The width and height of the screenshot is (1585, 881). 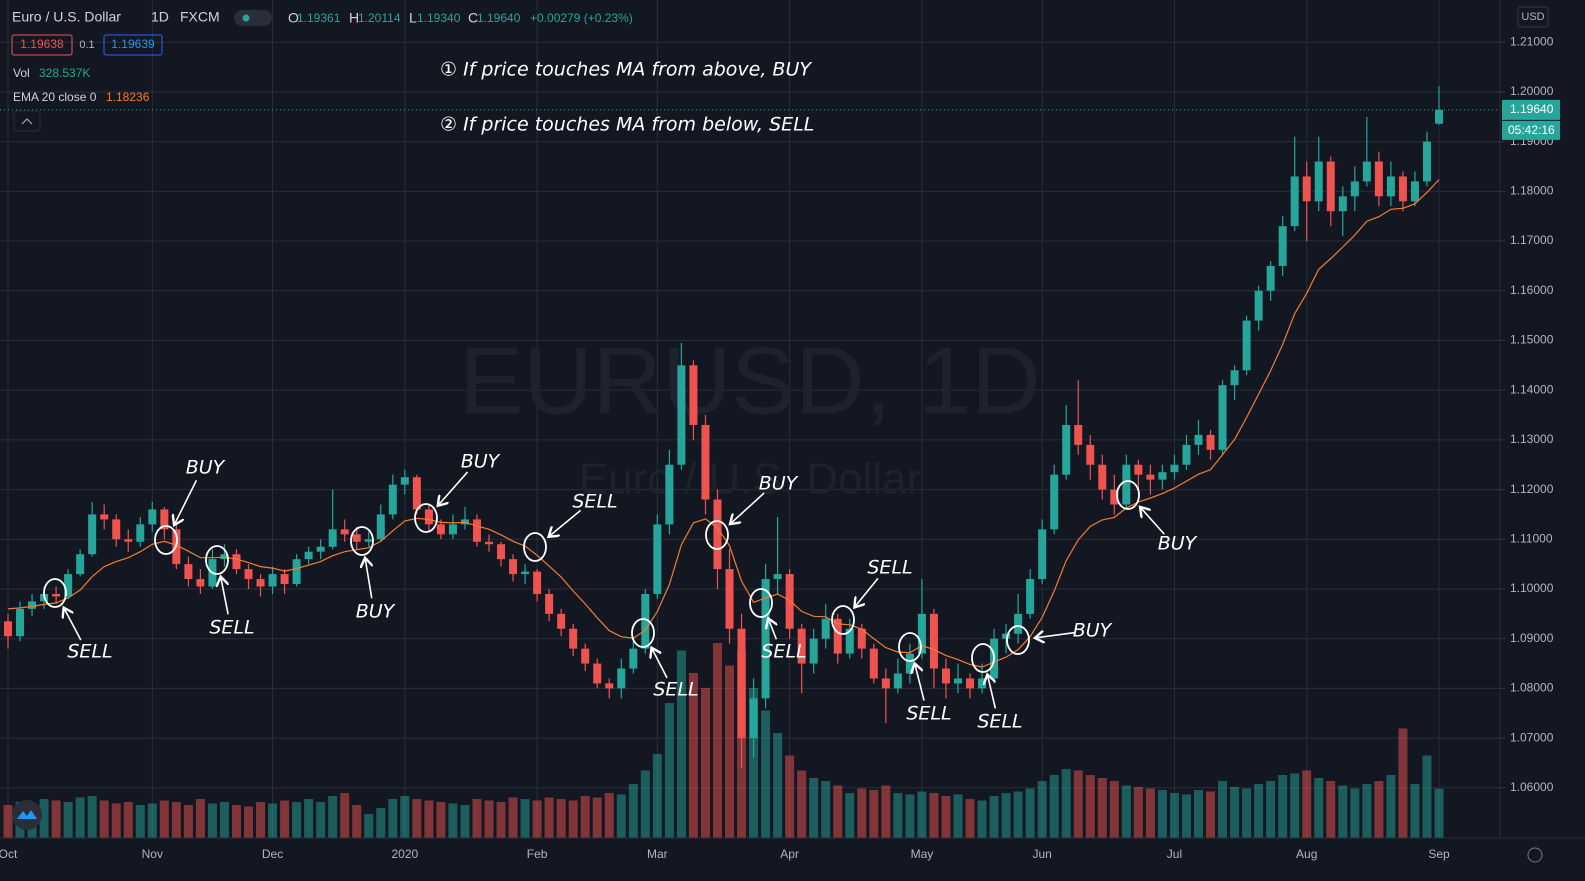 I want to click on open-label: O, so click(x=293, y=18).